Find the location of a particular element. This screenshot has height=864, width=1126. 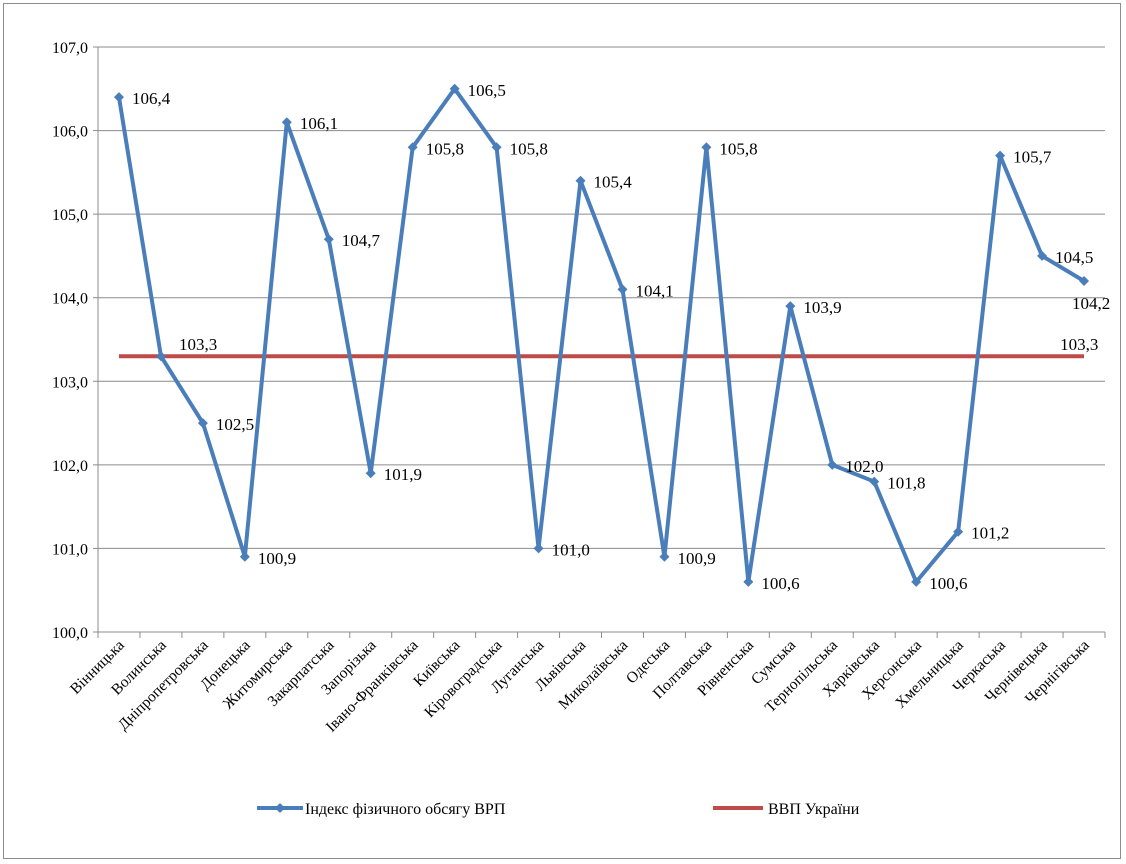

data-label: 104,7 is located at coordinates (361, 240).